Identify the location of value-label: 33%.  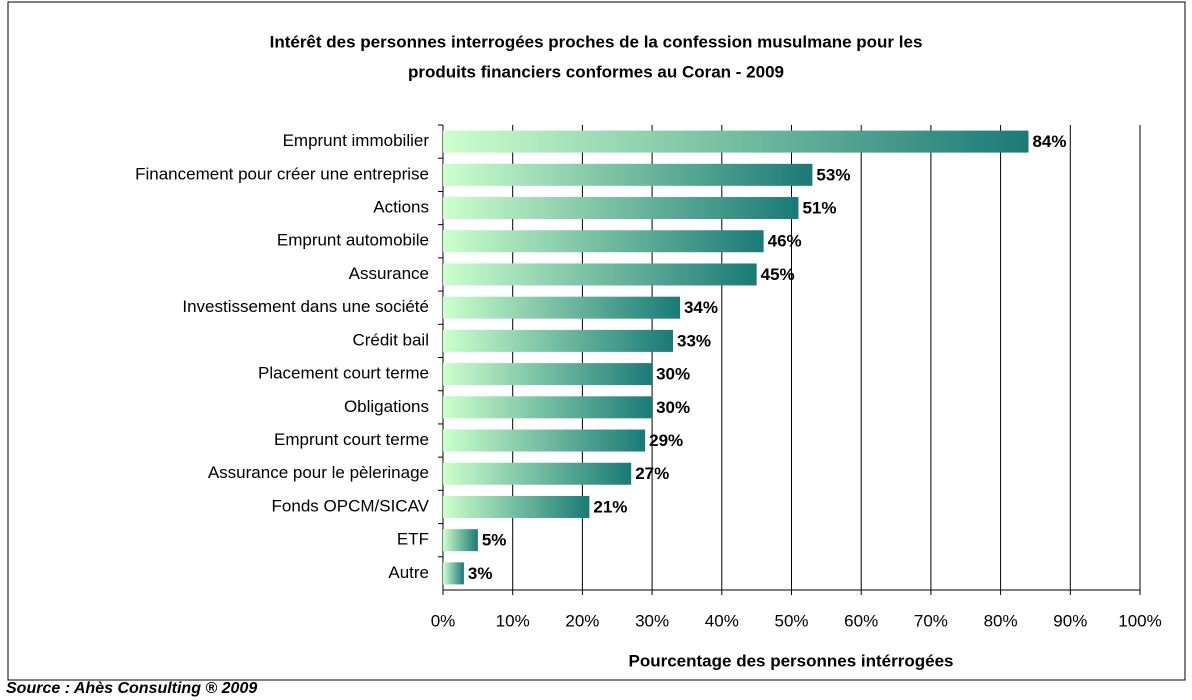
(694, 340).